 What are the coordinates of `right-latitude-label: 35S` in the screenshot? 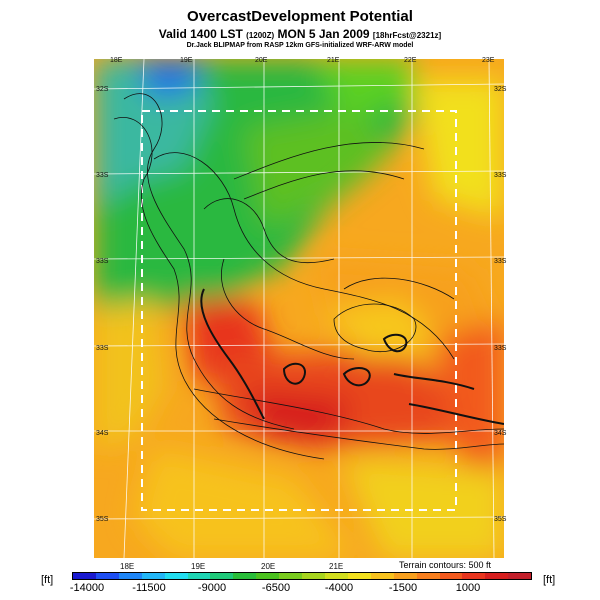 It's located at (500, 519).